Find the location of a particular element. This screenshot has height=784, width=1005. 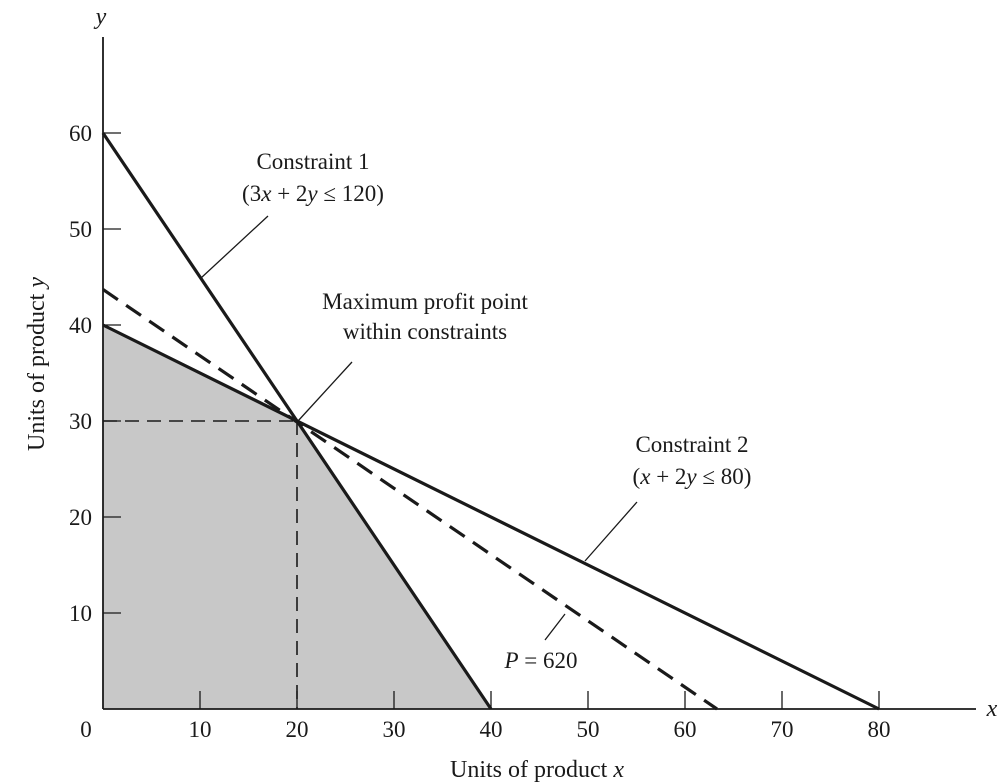

y-tick-label: 30 is located at coordinates (80, 421).